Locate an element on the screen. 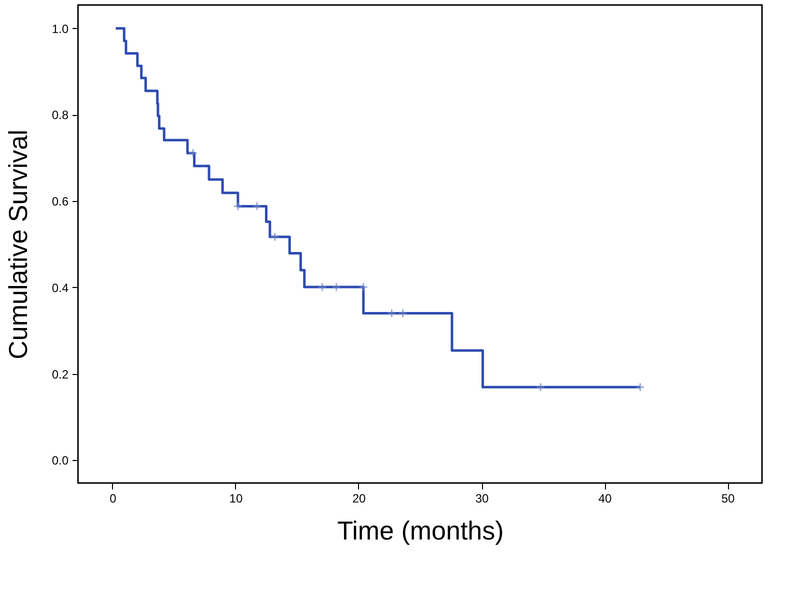 The width and height of the screenshot is (800, 604). y-tick-label: 0.6 is located at coordinates (60, 201).